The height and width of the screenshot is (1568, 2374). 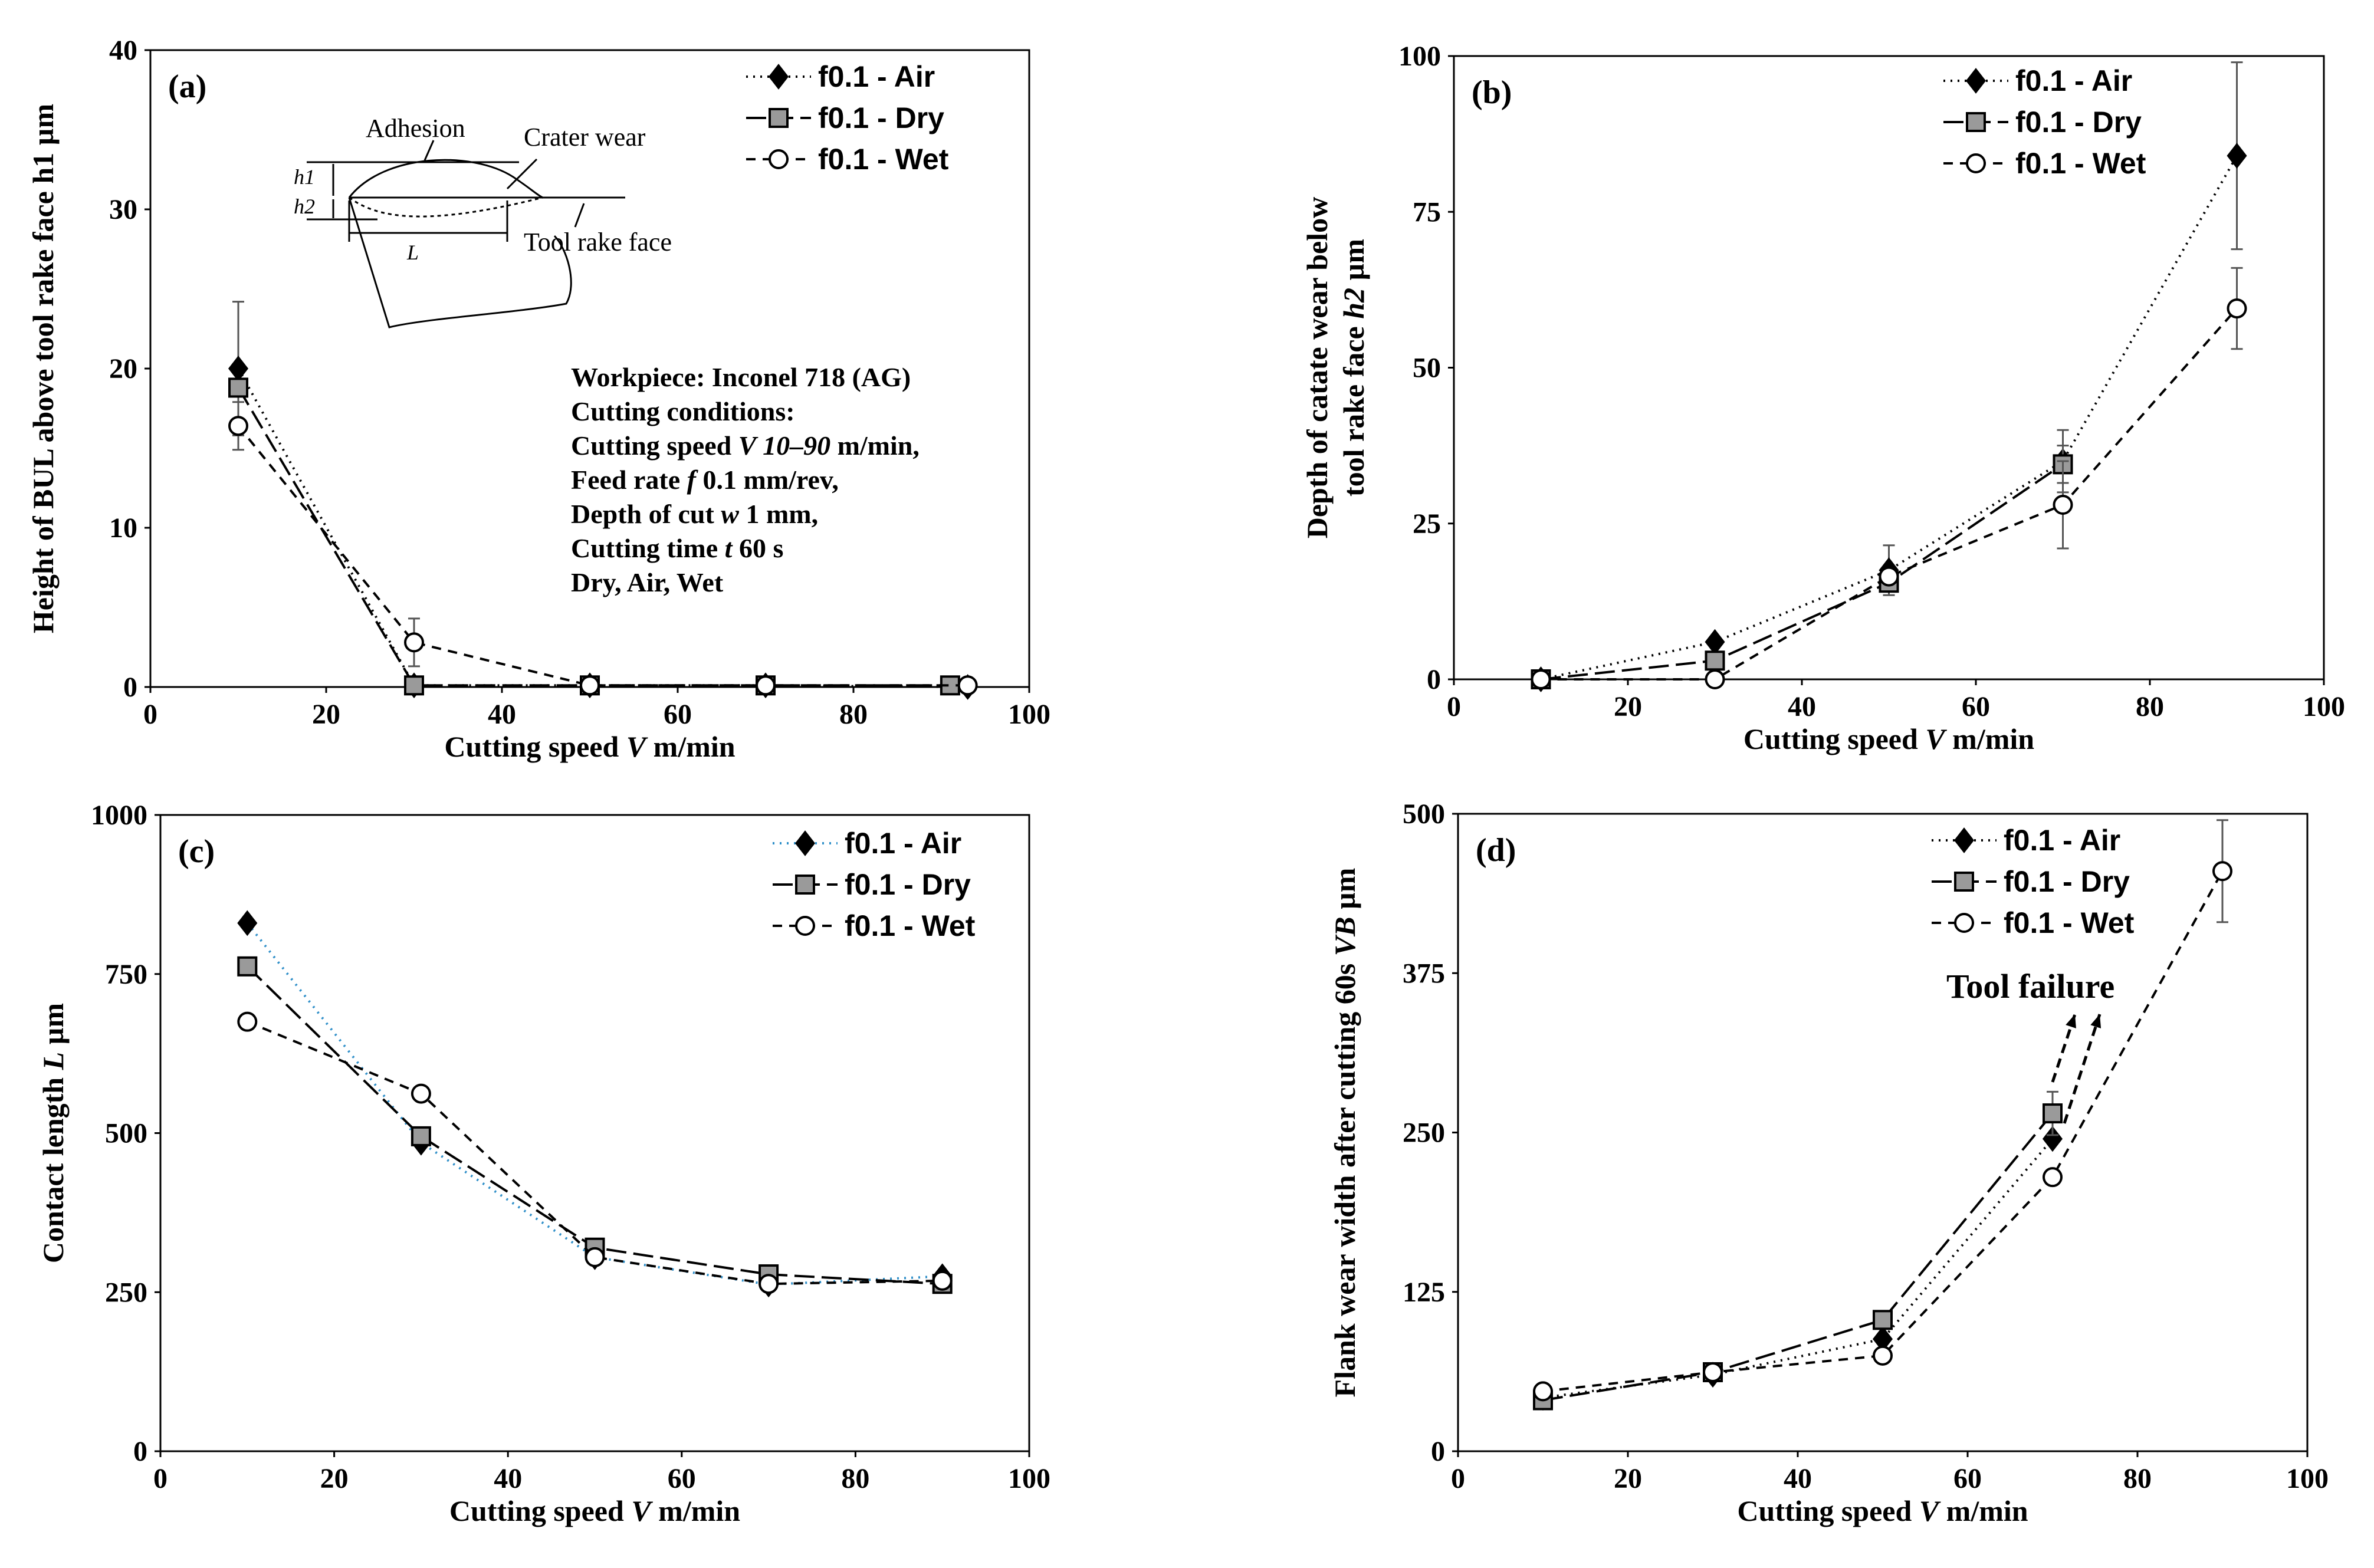 What do you see at coordinates (196, 851) in the screenshot?
I see `panel-label: (c)` at bounding box center [196, 851].